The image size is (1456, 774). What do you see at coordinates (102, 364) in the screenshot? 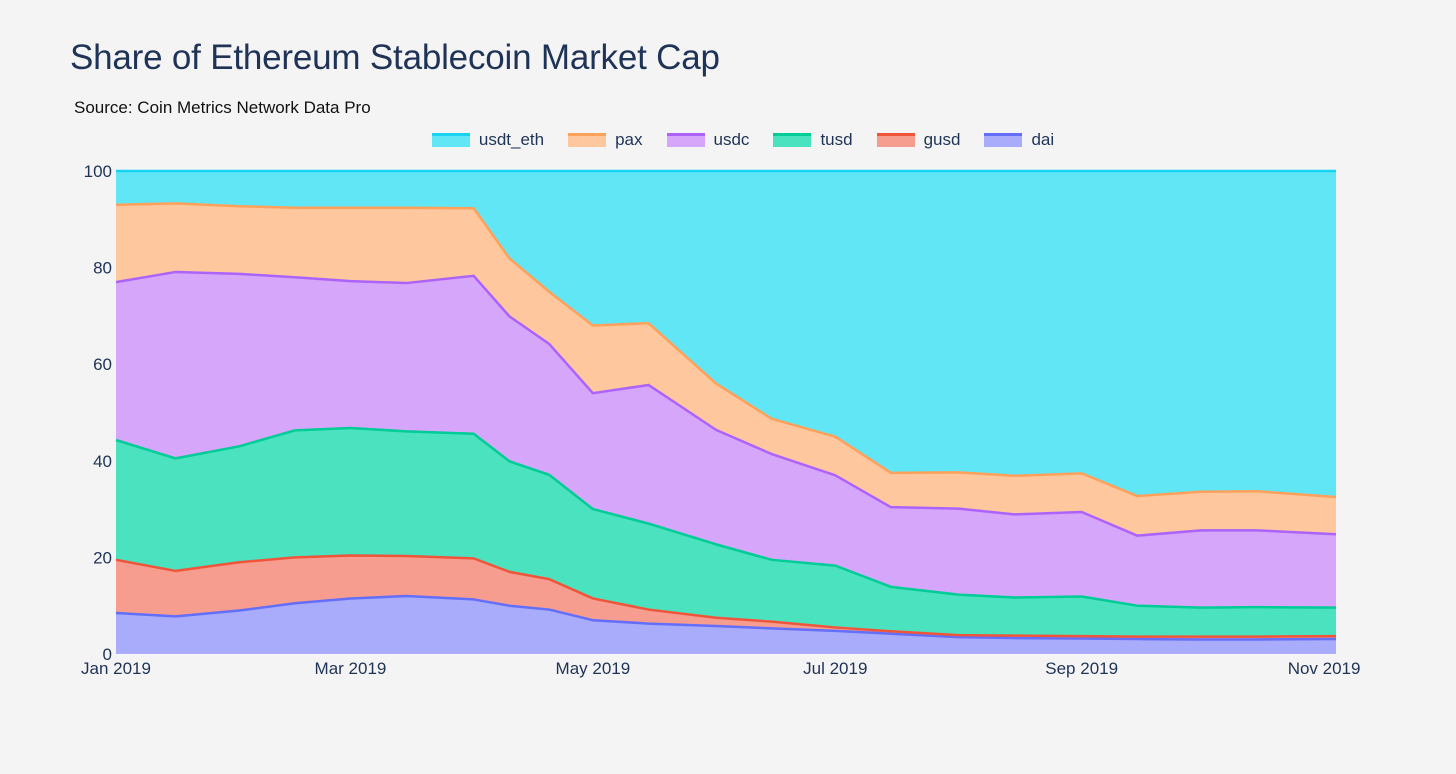
I see `y-tick-label: 60` at bounding box center [102, 364].